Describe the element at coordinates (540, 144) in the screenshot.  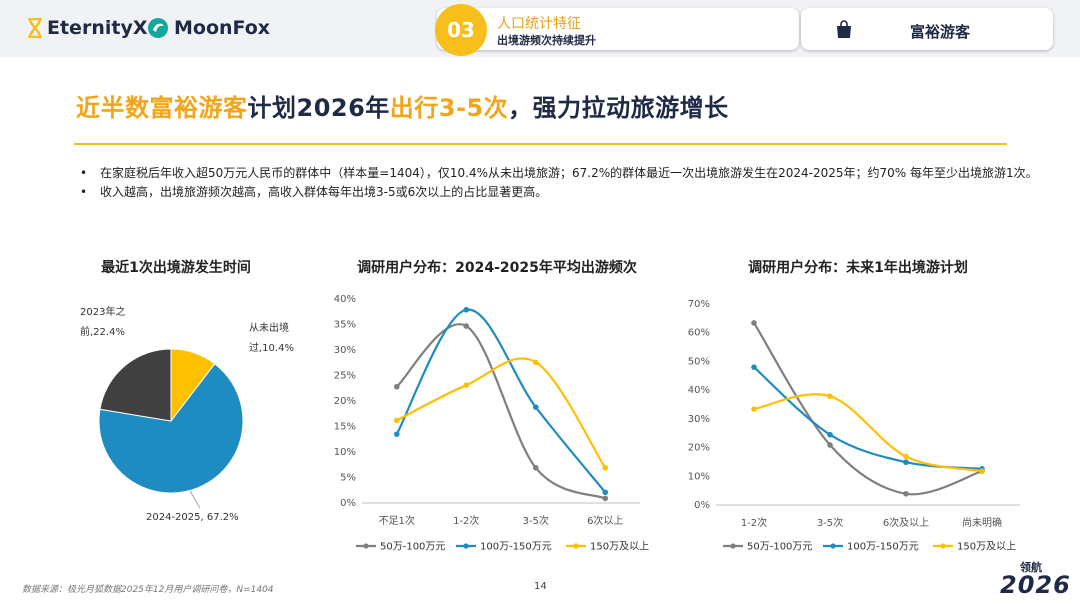
I see `title-divider` at that location.